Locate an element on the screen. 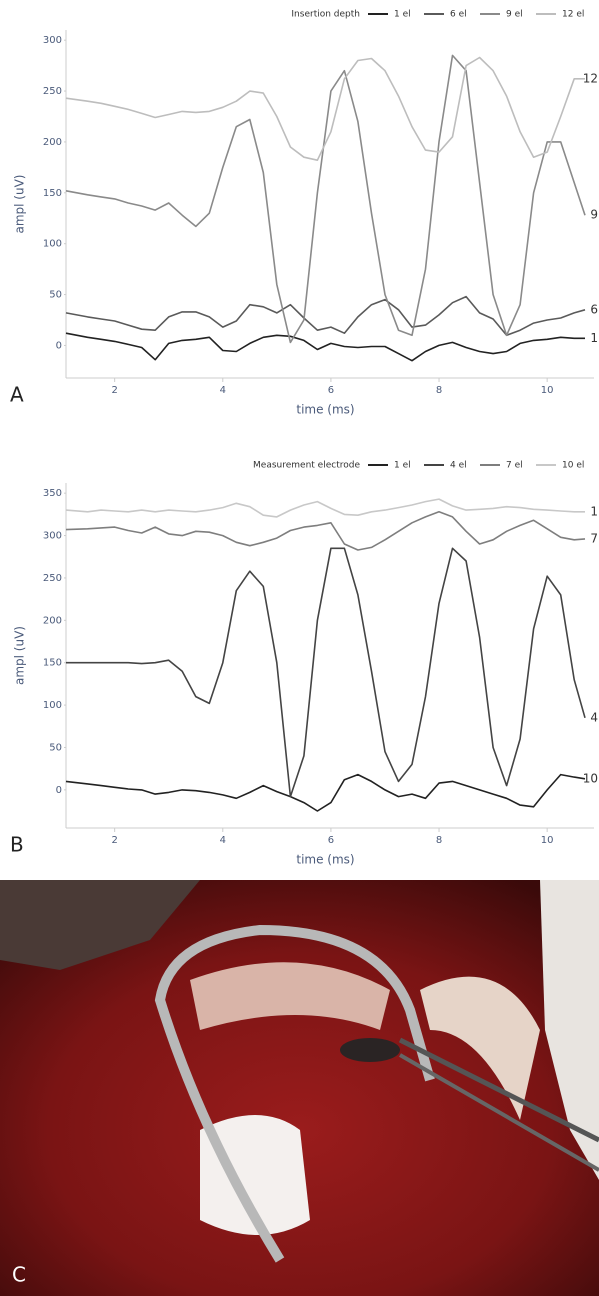 This screenshot has width=599, height=1296. legend-label: 4 el is located at coordinates (458, 466).